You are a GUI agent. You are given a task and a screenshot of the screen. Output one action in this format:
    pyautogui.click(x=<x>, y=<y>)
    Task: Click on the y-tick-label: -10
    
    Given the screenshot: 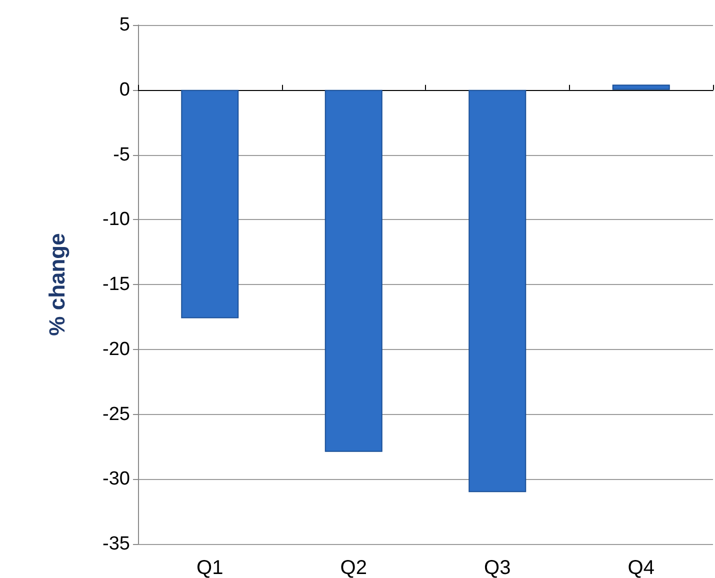 What is the action you would take?
    pyautogui.click(x=116, y=219)
    